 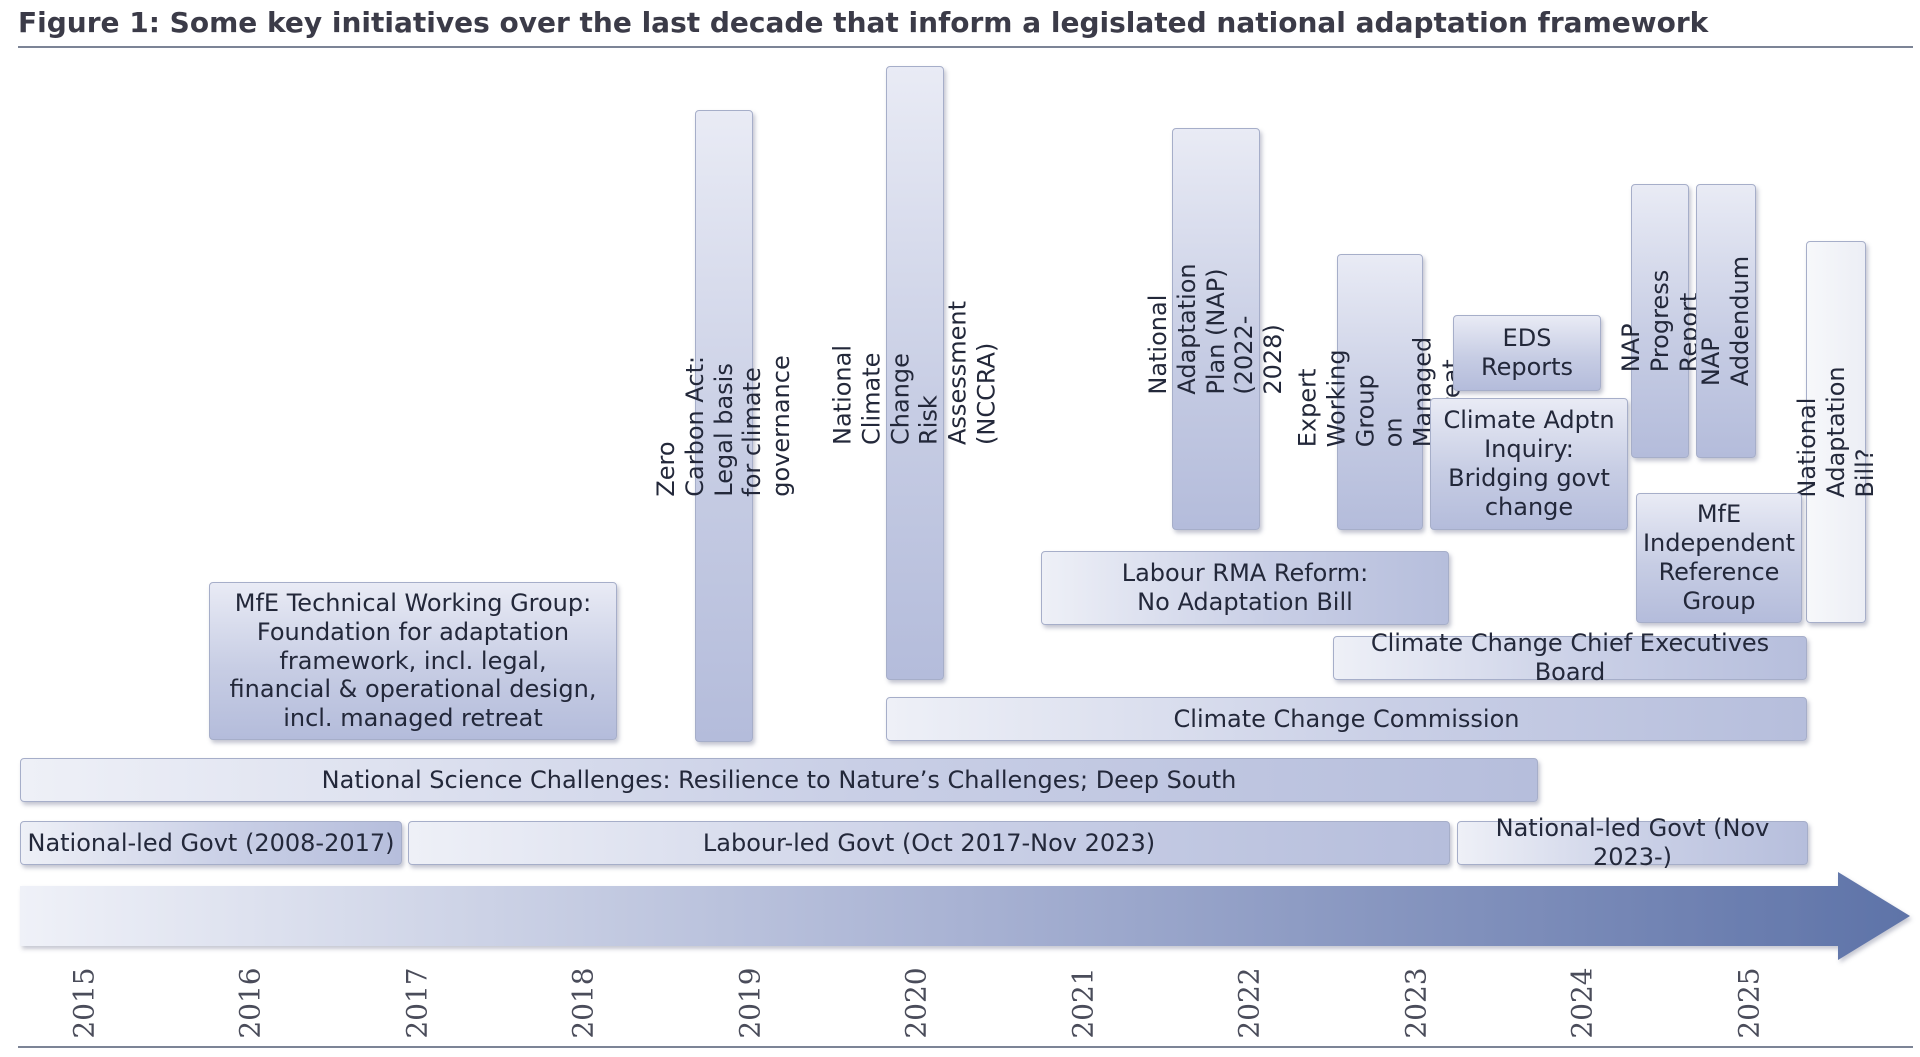 I want to click on year-label-2017: 2017, so click(x=417, y=1003).